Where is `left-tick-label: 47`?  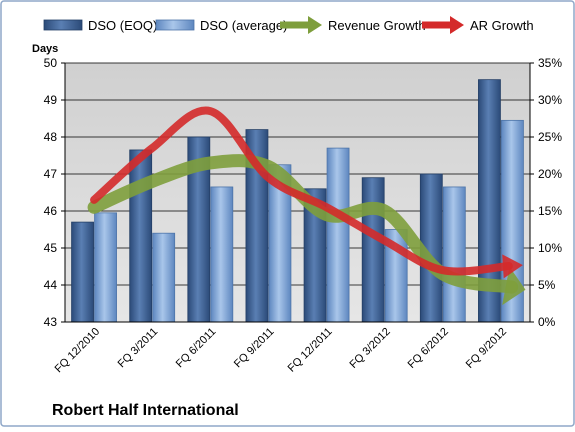
left-tick-label: 47 is located at coordinates (51, 174).